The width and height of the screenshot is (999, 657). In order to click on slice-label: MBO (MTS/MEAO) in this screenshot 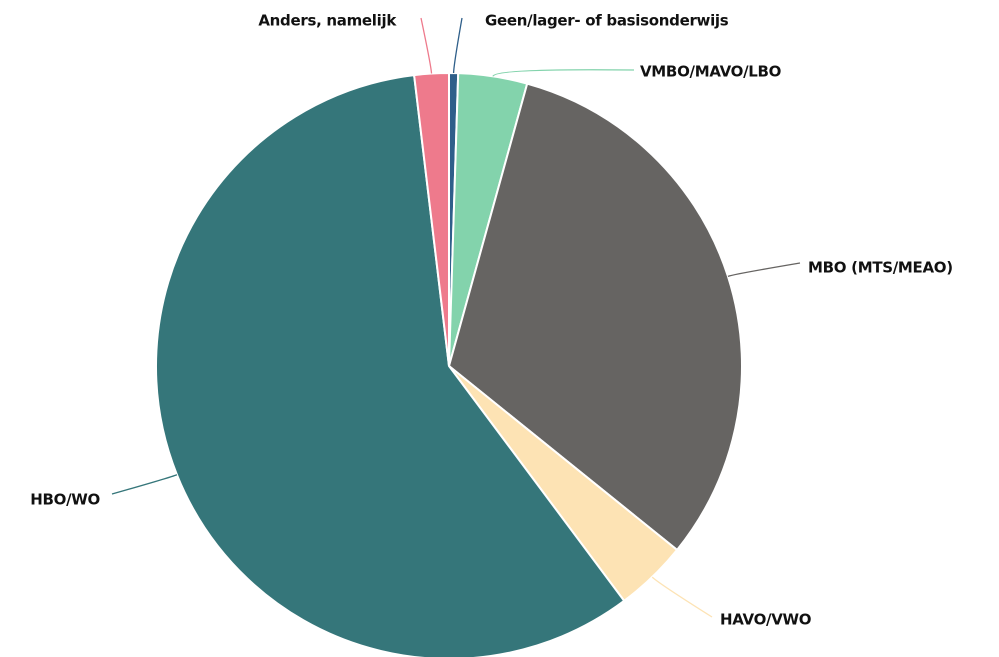, I will do `click(880, 268)`.